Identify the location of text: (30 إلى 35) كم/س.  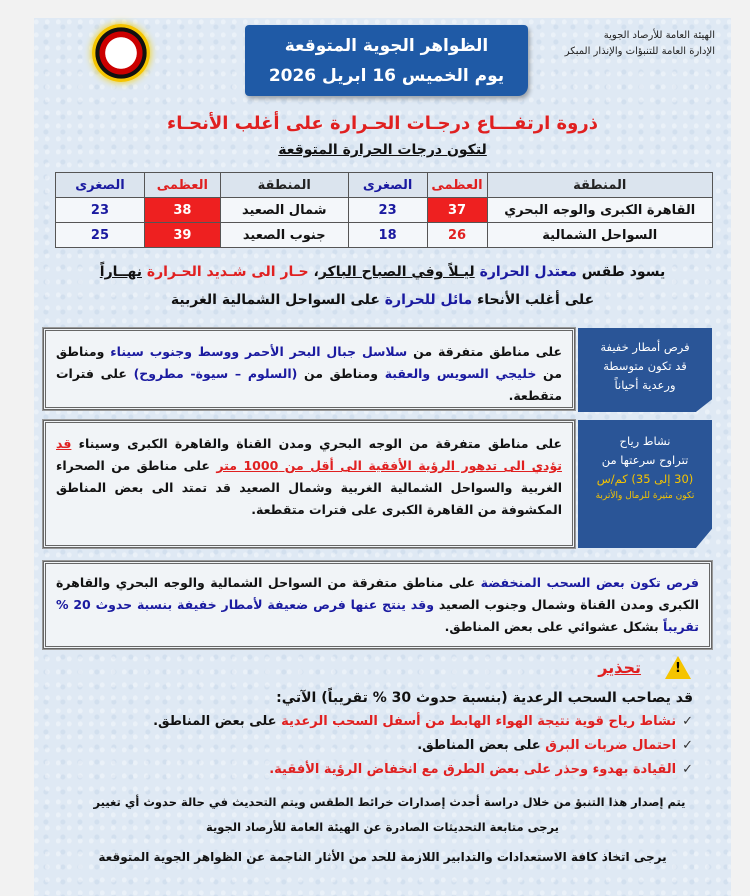
(645, 479).